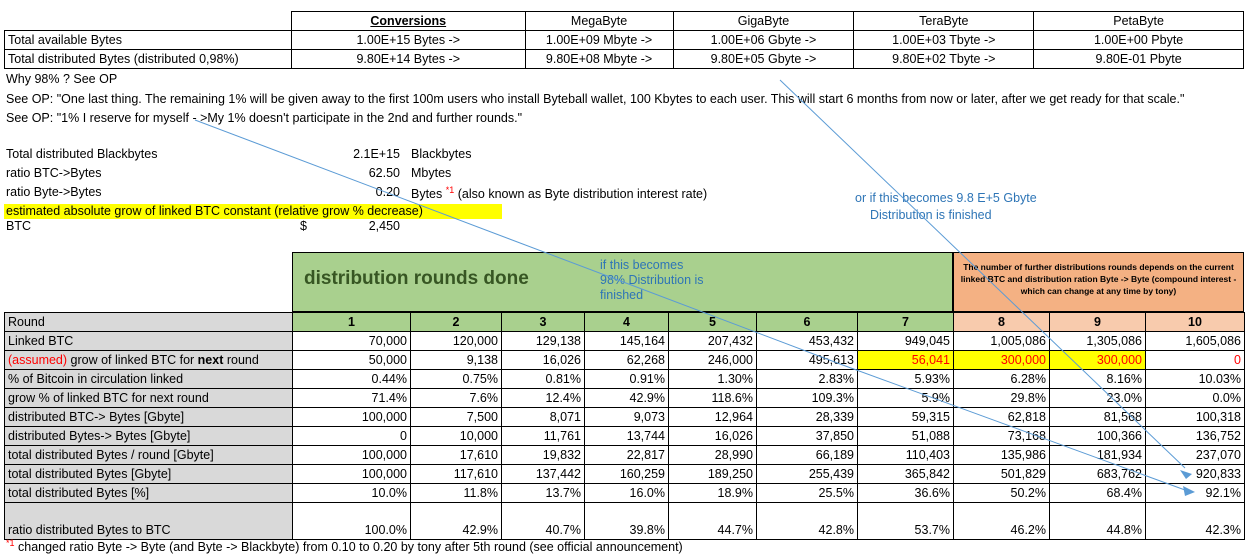 This screenshot has height=558, width=1257. I want to click on ratio-byte-value: 0.20, so click(387, 192).